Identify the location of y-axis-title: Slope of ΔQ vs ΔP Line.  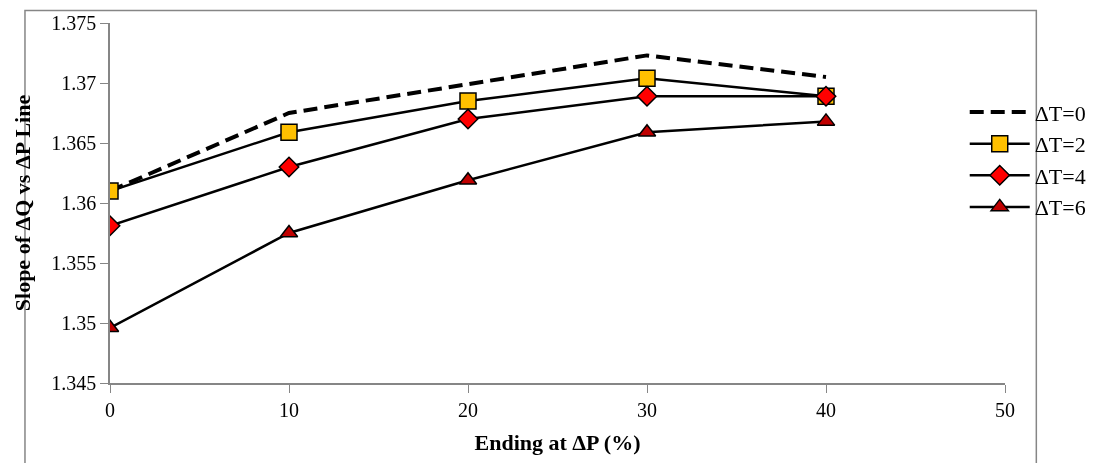
(22, 203).